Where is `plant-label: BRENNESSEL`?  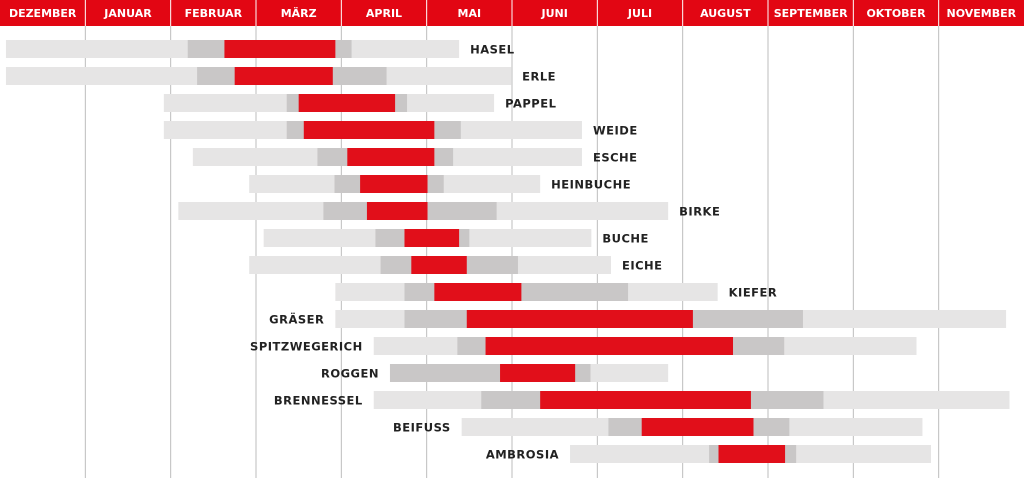
plant-label: BRENNESSEL is located at coordinates (318, 401).